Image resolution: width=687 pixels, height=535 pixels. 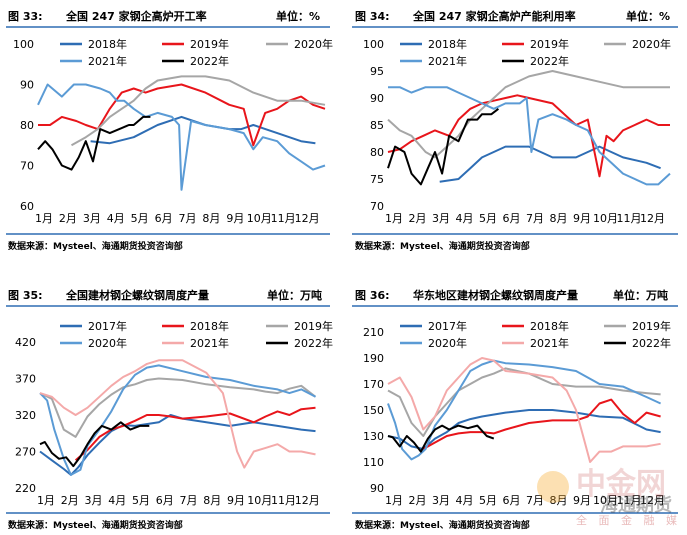 What do you see at coordinates (27, 125) in the screenshot?
I see `y-tick-label: 80` at bounding box center [27, 125].